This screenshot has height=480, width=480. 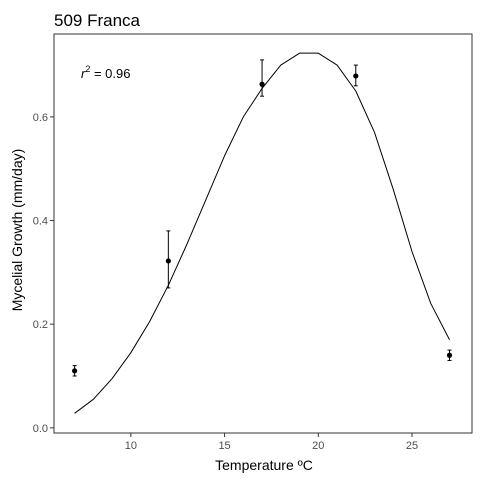 I want to click on x-tick-label: 25, so click(x=412, y=446).